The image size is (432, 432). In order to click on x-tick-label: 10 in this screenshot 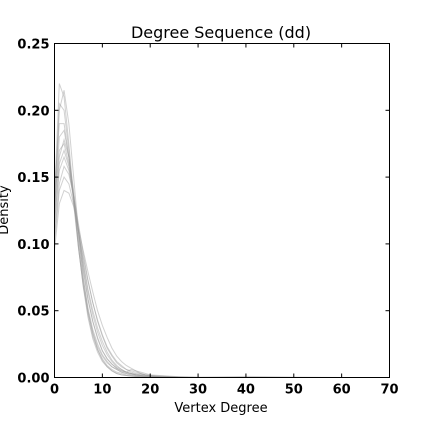, I will do `click(102, 390)`.